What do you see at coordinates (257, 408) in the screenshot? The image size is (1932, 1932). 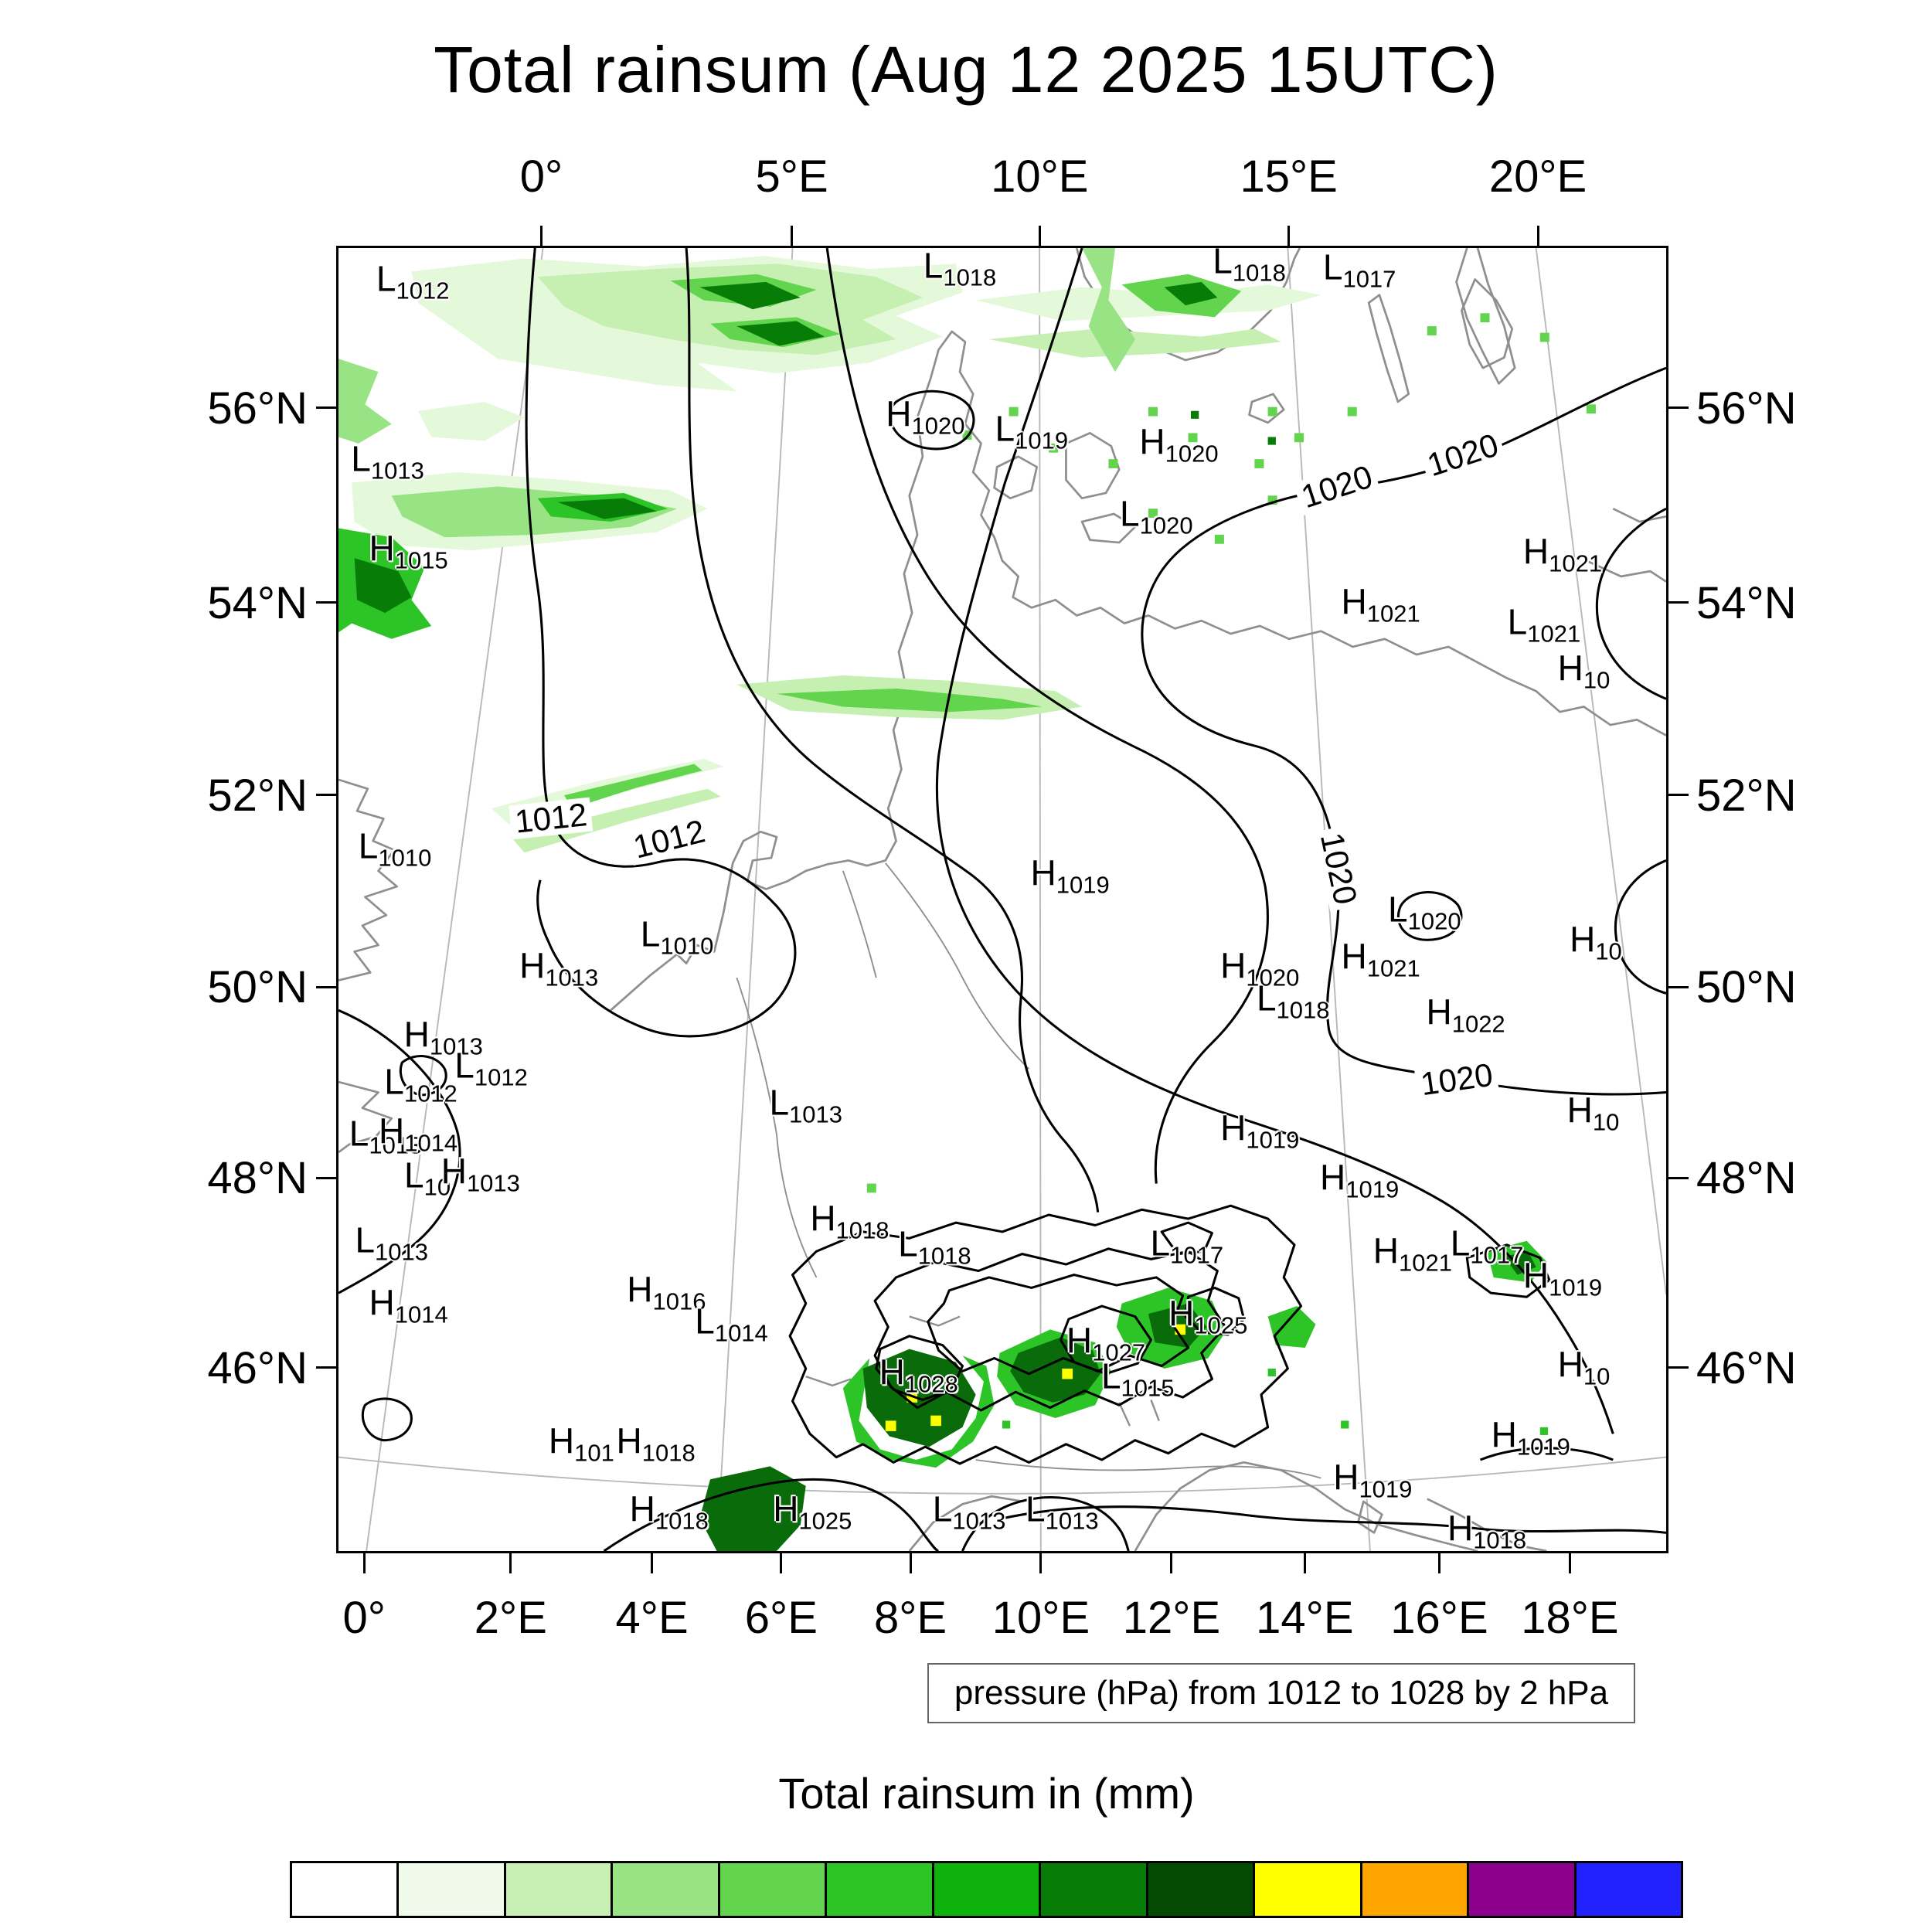 I see `axis-label-left: 56°N` at bounding box center [257, 408].